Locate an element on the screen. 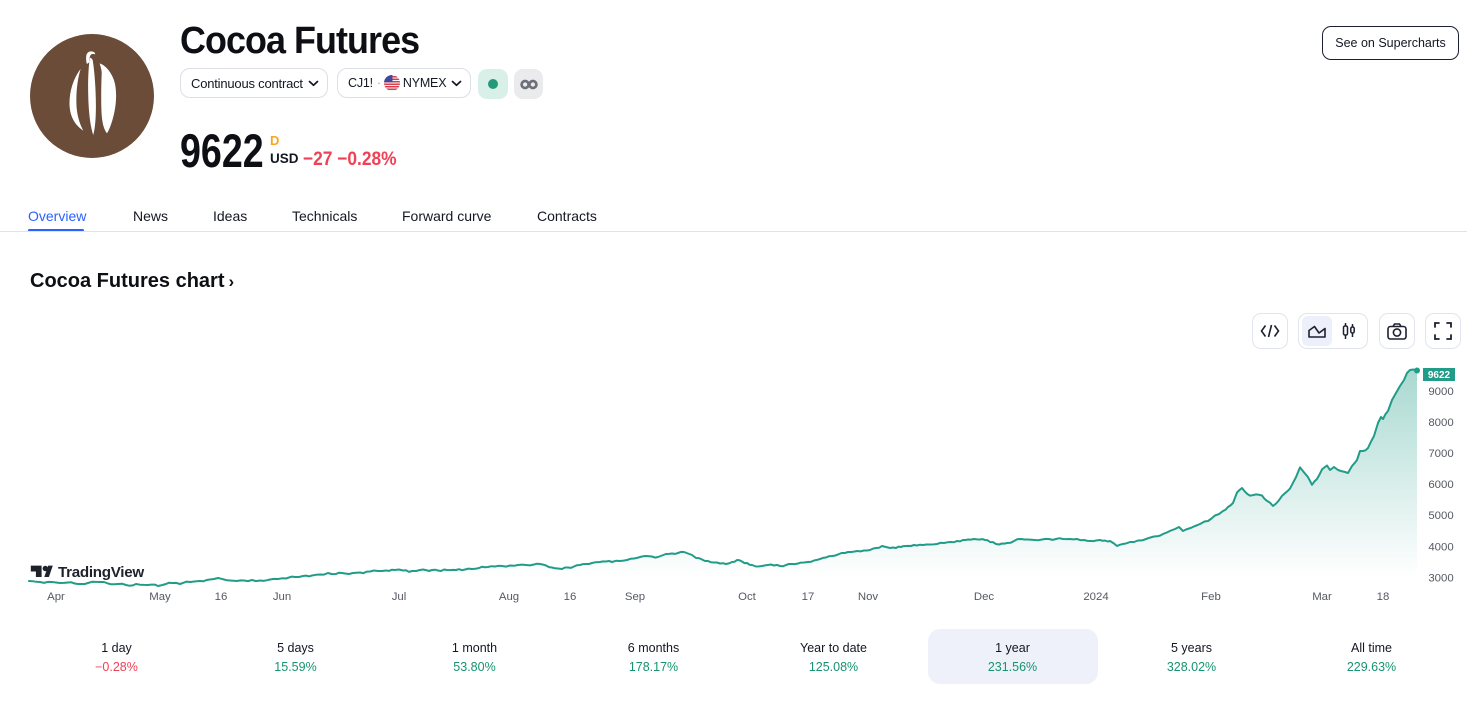  svg-text: 4000 is located at coordinates (1440, 547).